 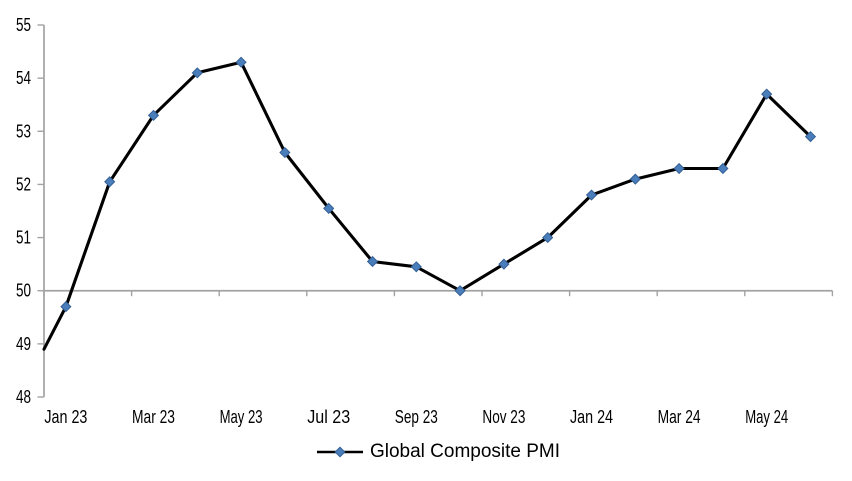 I want to click on legend-marker-icon, so click(x=339, y=452).